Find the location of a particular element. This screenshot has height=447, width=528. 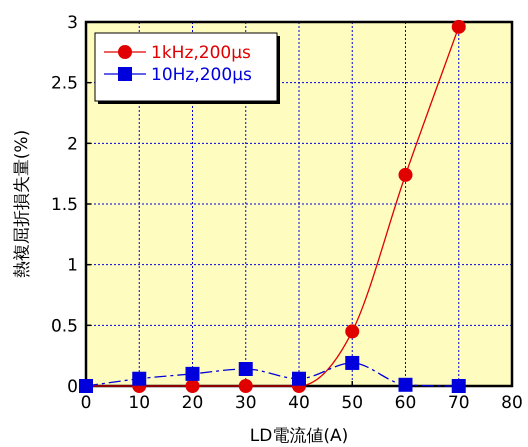

x-tick-label: 10 is located at coordinates (139, 403).